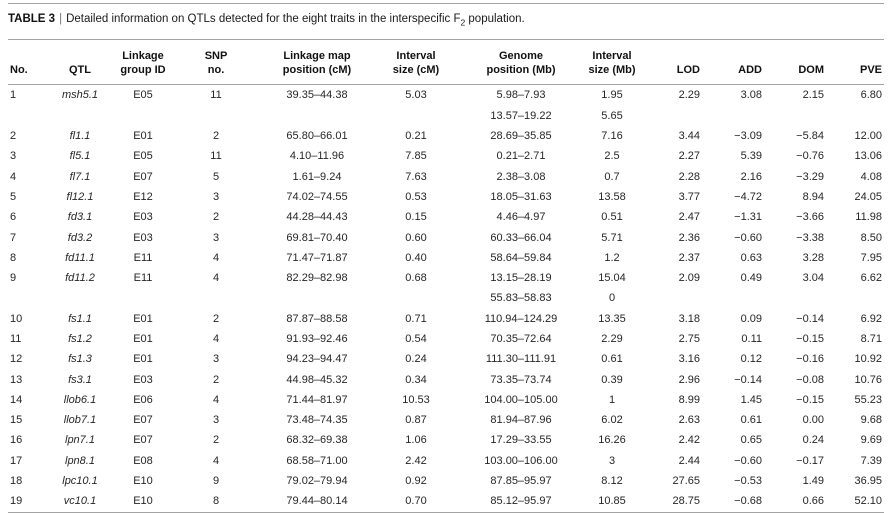 The height and width of the screenshot is (513, 892). What do you see at coordinates (317, 339) in the screenshot?
I see `cell-map-position: 91.93–92.46` at bounding box center [317, 339].